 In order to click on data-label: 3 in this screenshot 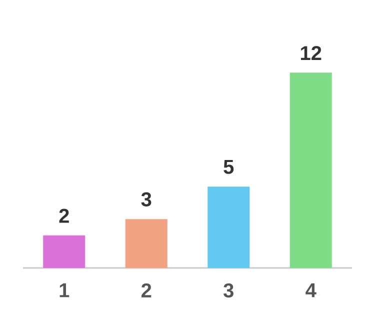, I will do `click(146, 199)`.